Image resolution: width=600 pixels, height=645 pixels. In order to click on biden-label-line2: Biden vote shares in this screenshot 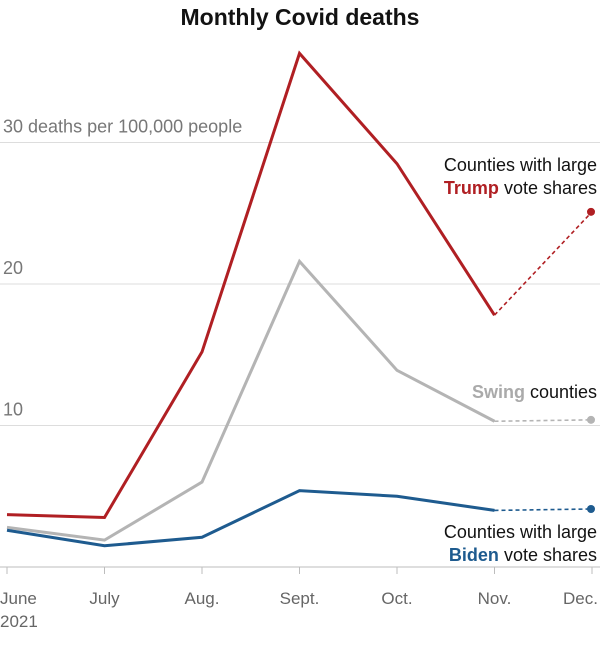, I will do `click(523, 555)`.